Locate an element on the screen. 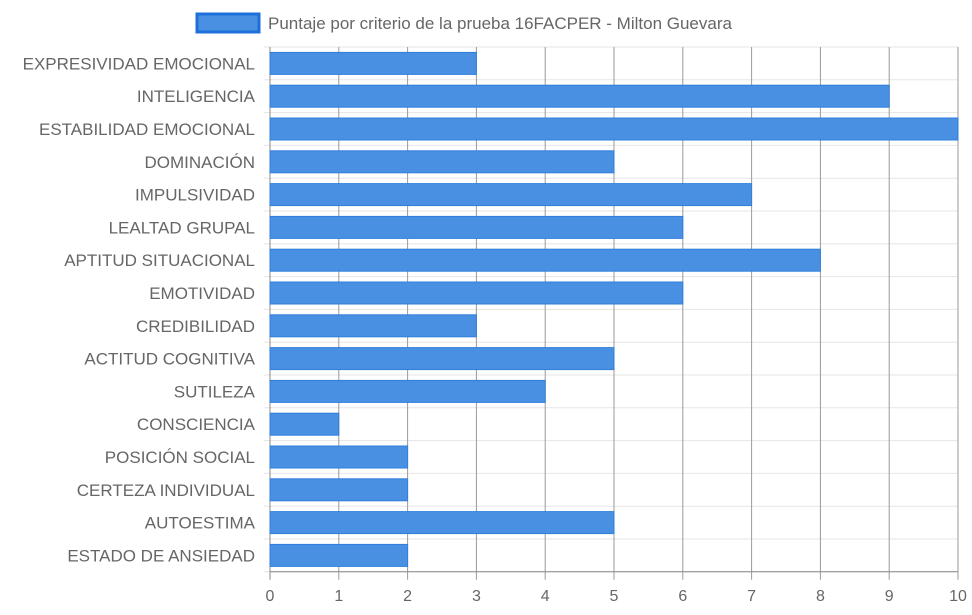  x-tick-label: 5 is located at coordinates (614, 596).